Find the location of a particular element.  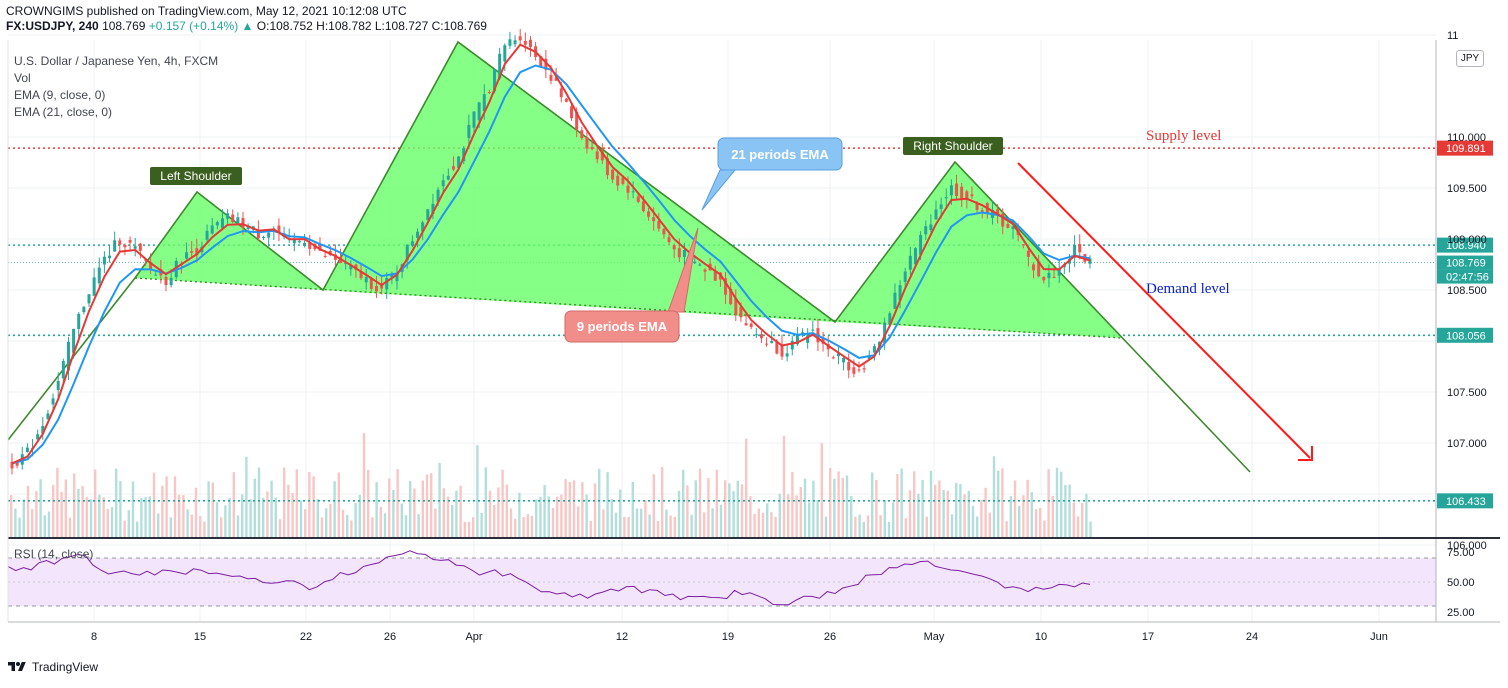

x-tick-label: Jun is located at coordinates (1379, 637).